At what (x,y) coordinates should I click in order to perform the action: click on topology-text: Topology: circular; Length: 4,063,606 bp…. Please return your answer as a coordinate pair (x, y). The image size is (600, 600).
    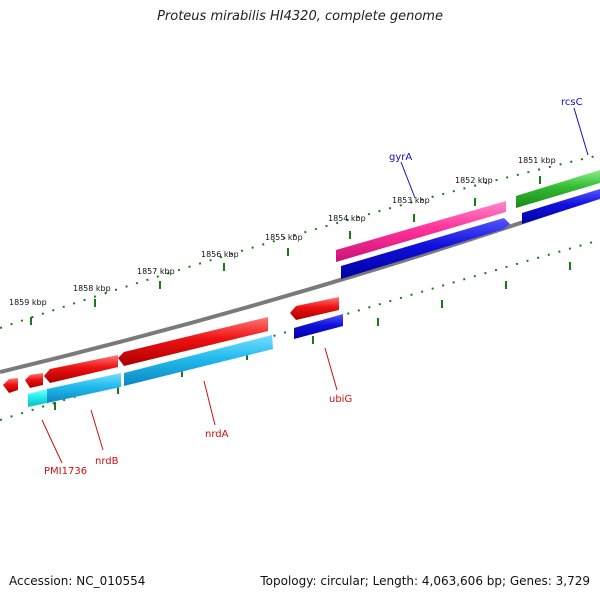
    Looking at the image, I should click on (425, 581).